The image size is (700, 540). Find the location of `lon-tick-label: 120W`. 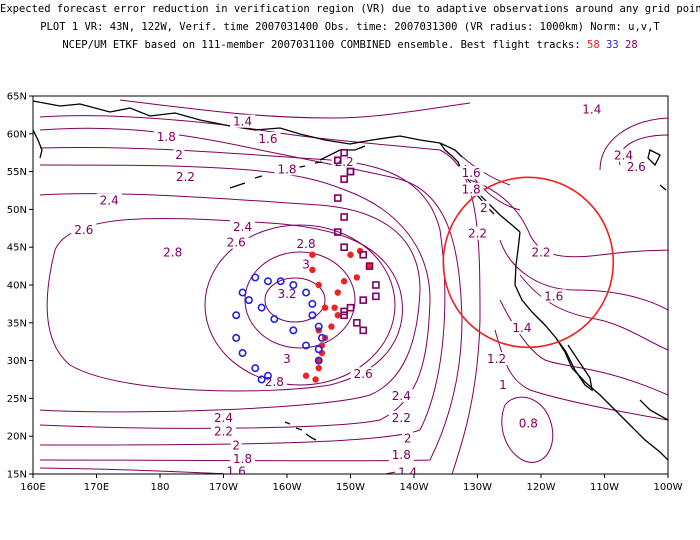

lon-tick-label: 120W is located at coordinates (541, 487).